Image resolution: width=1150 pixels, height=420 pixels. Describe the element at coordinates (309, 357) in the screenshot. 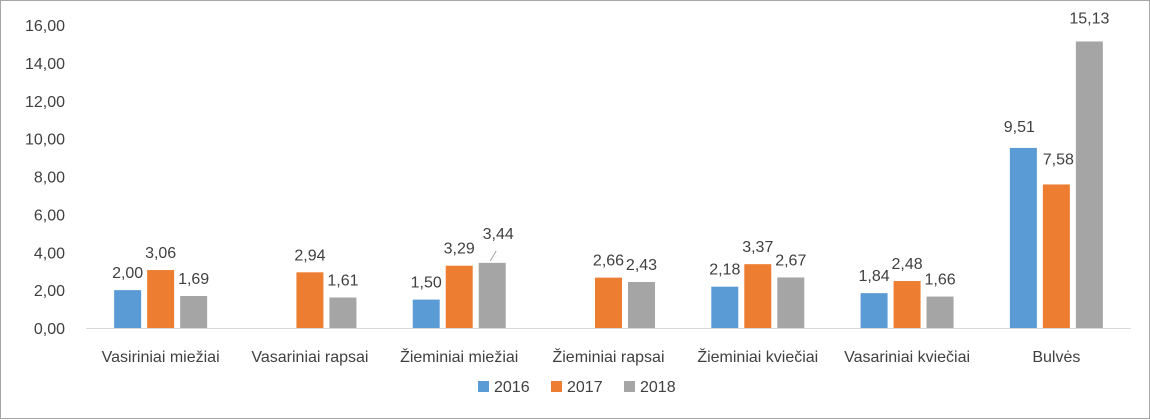

I see `x-category-label: Vasariniai rapsai` at that location.